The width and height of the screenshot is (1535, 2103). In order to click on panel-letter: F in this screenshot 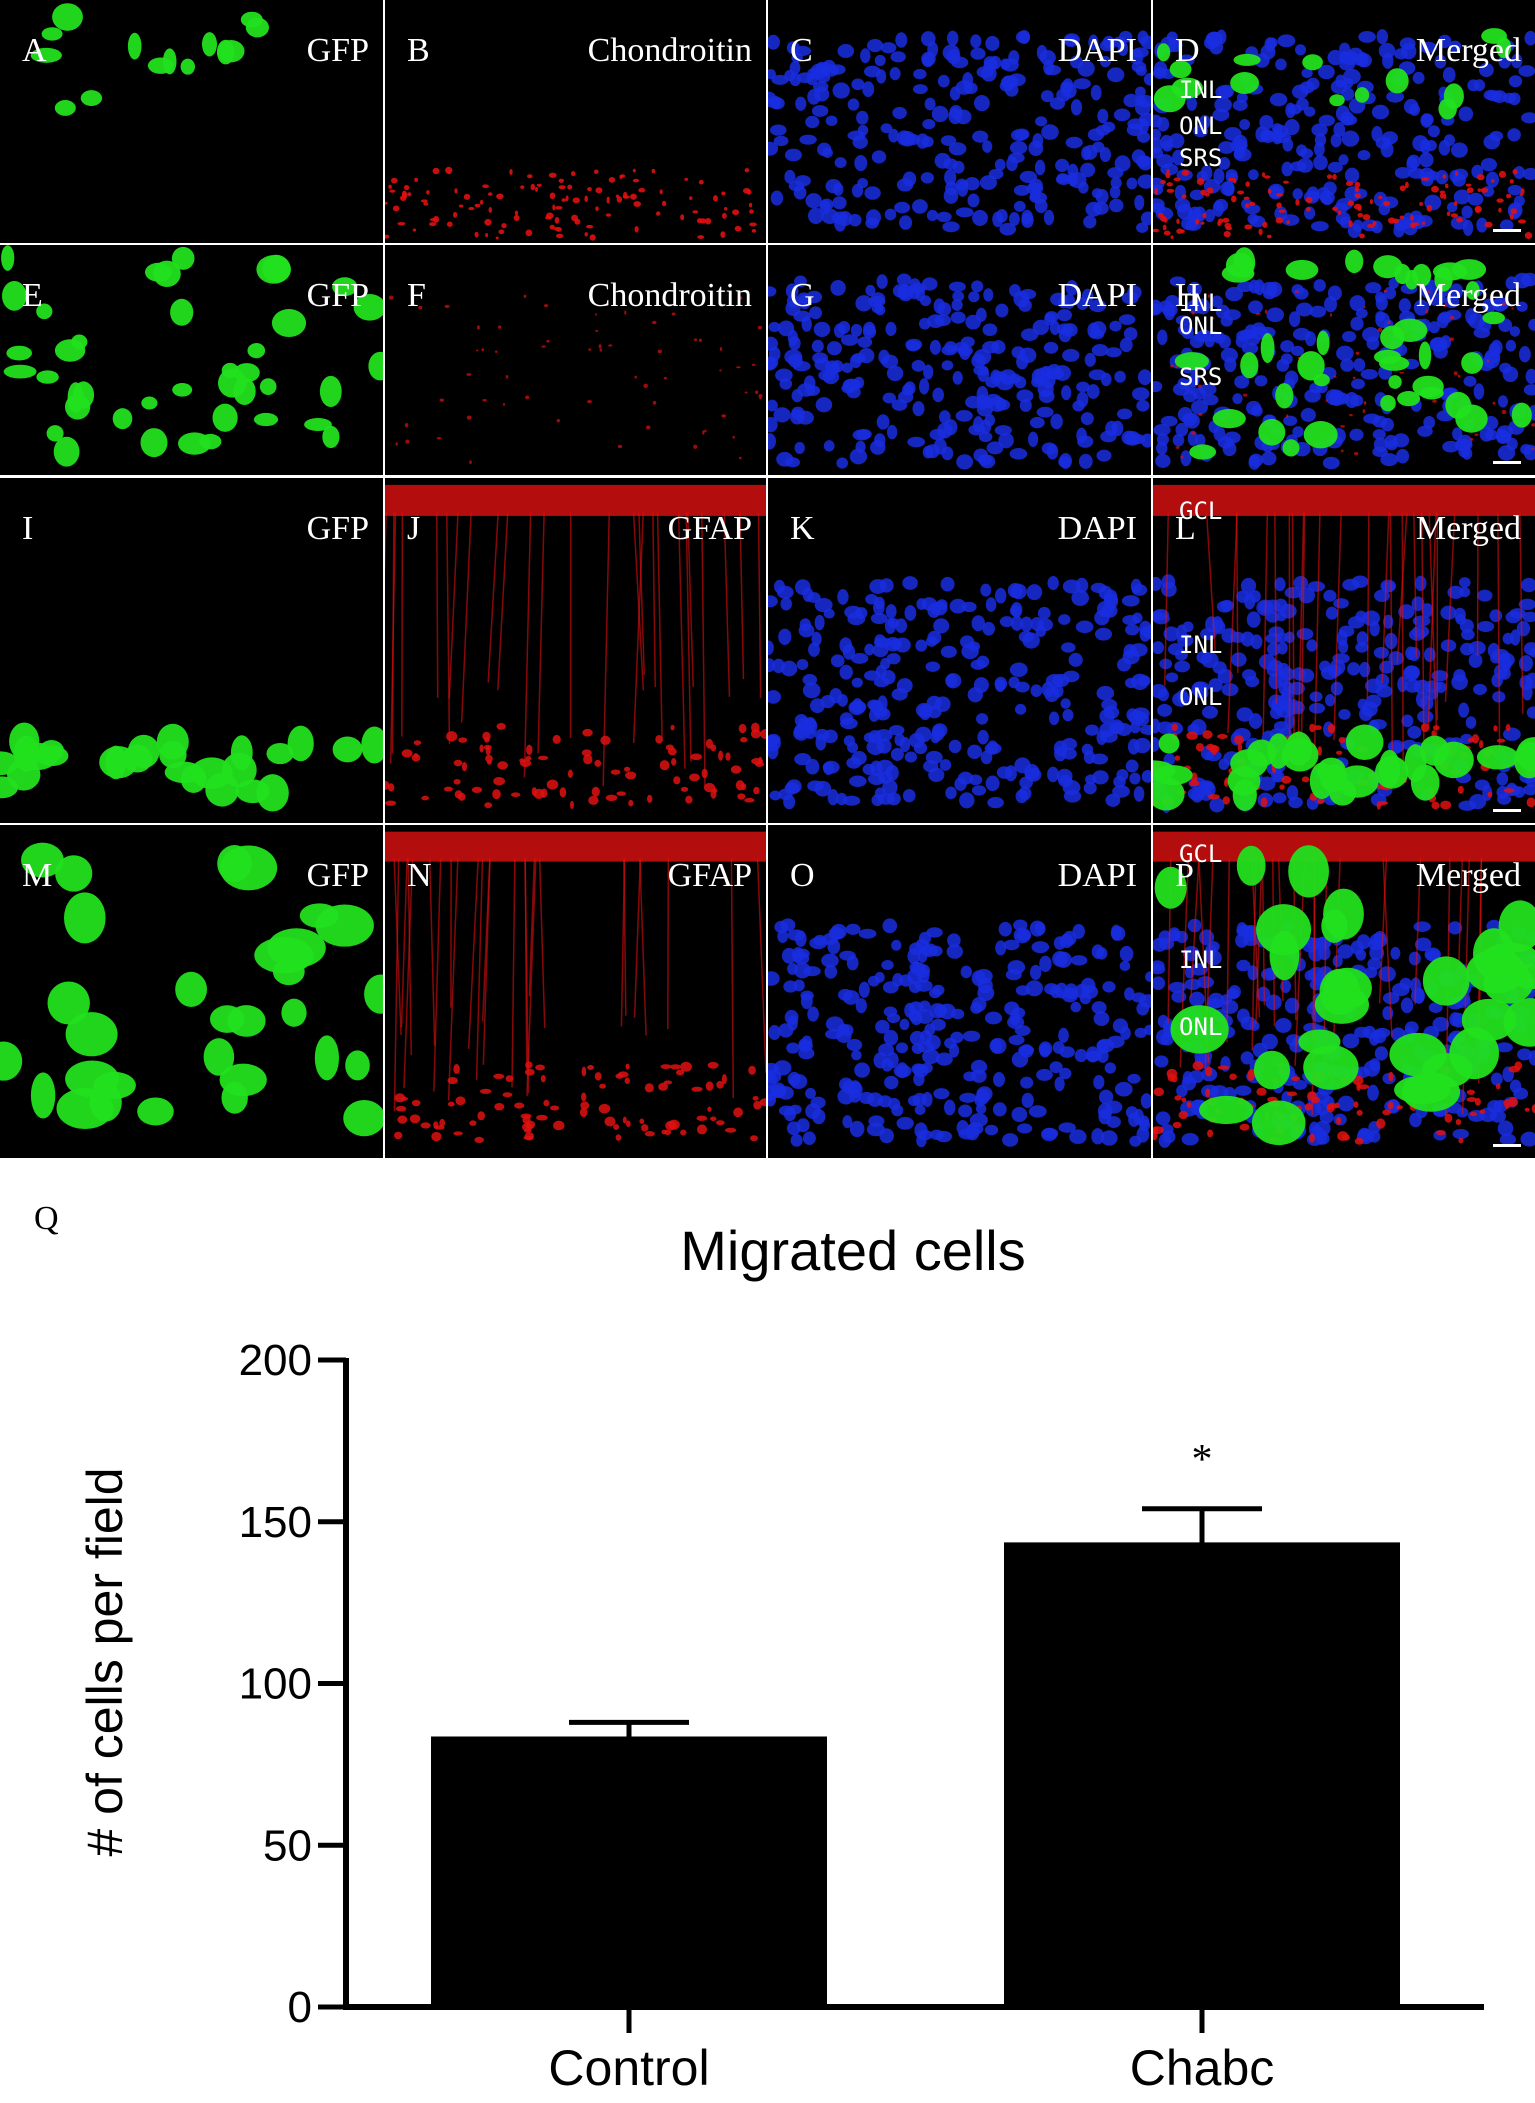, I will do `click(416, 295)`.